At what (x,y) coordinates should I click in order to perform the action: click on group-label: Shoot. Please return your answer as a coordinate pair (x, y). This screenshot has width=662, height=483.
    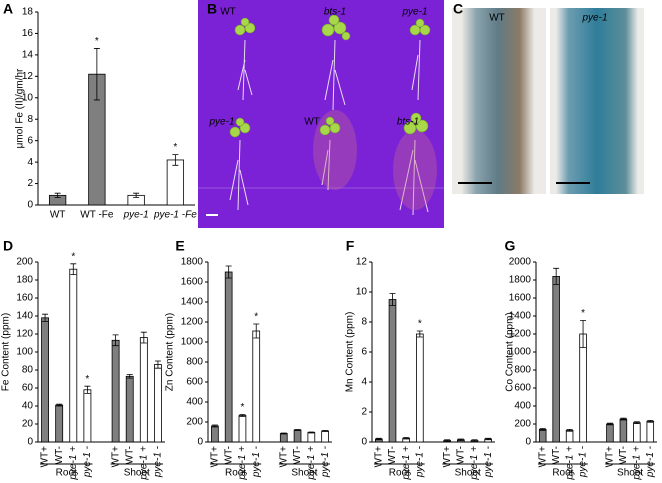
    Looking at the image, I should click on (630, 473).